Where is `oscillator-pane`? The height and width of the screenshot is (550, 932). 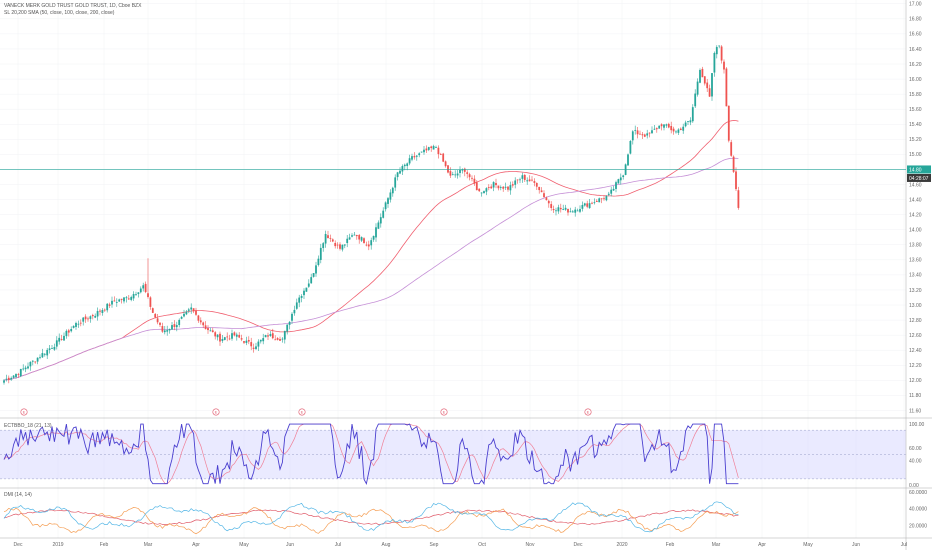 oscillator-pane is located at coordinates (371, 454).